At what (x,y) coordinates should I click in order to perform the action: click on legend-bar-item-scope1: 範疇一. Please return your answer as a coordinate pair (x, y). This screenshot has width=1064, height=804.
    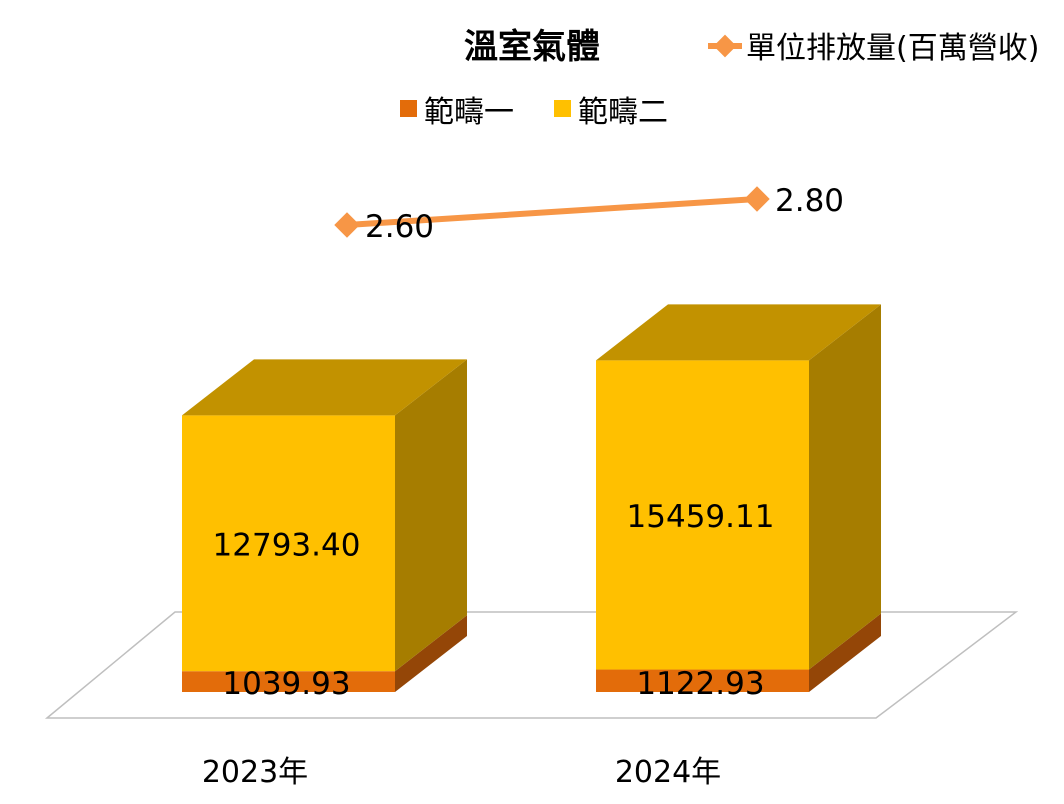
    Looking at the image, I should click on (457, 112).